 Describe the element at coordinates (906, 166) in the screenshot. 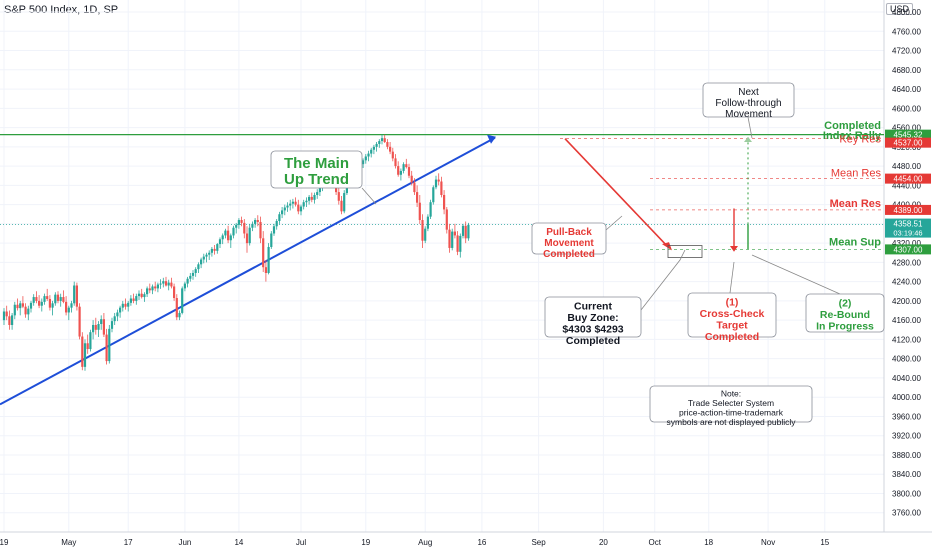

I see `y-tick-label: 4480.00` at that location.